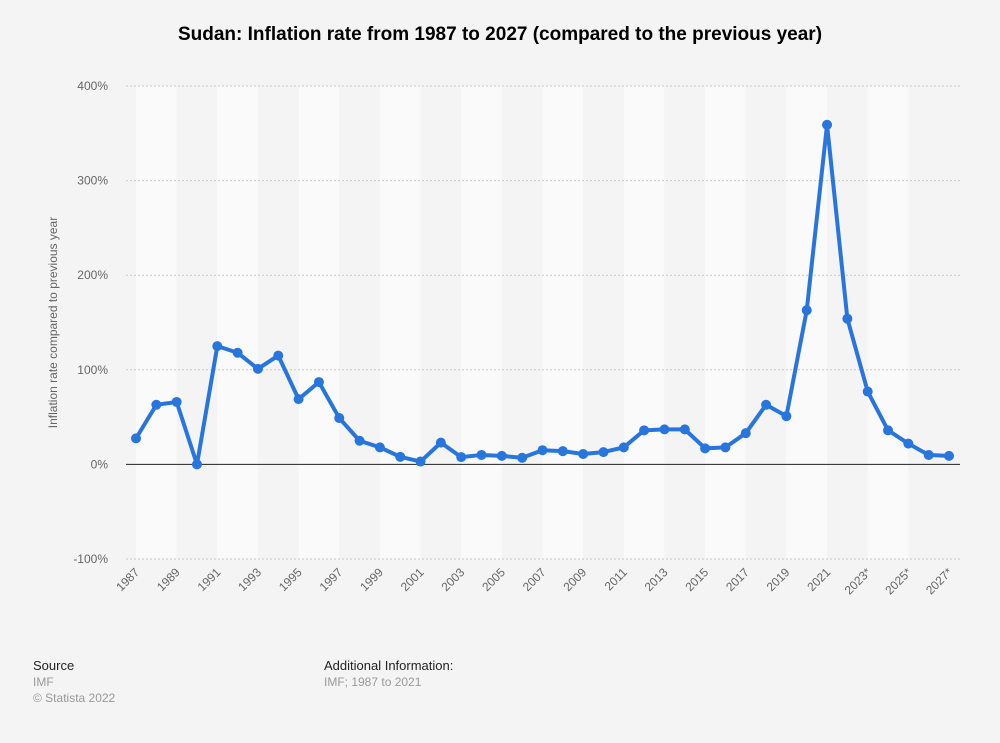 The image size is (1000, 743). I want to click on x-tick-label: 2013, so click(656, 579).